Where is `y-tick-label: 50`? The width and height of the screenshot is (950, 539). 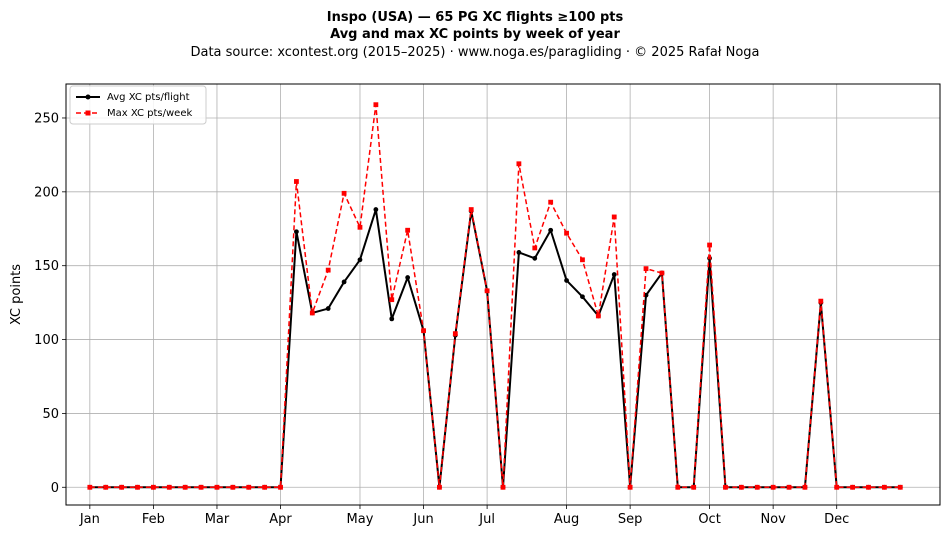 y-tick-label: 50 is located at coordinates (50, 414).